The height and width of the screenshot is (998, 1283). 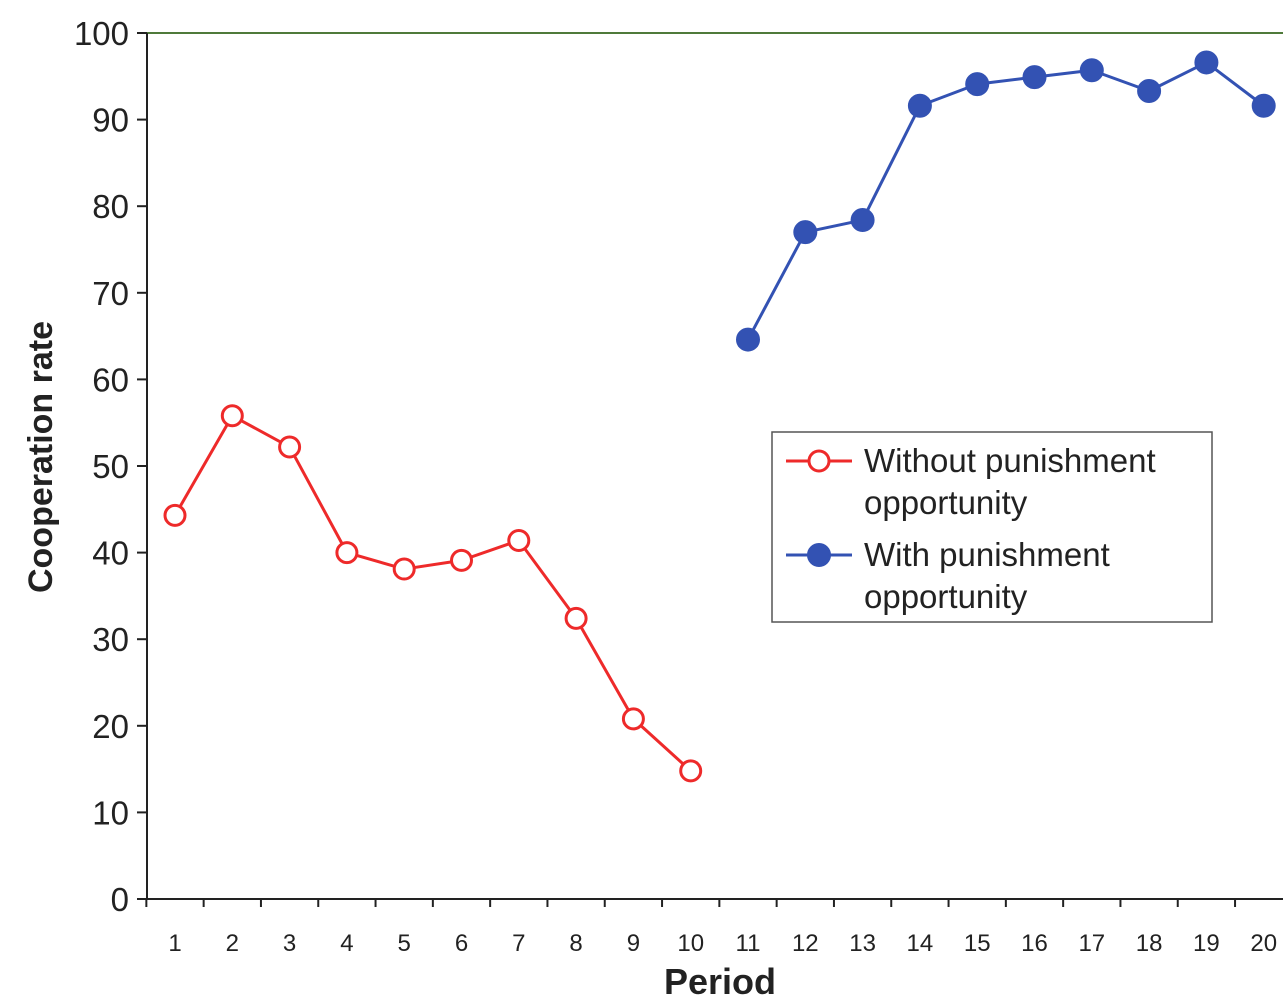 What do you see at coordinates (690, 943) in the screenshot?
I see `x-tick-label: 10` at bounding box center [690, 943].